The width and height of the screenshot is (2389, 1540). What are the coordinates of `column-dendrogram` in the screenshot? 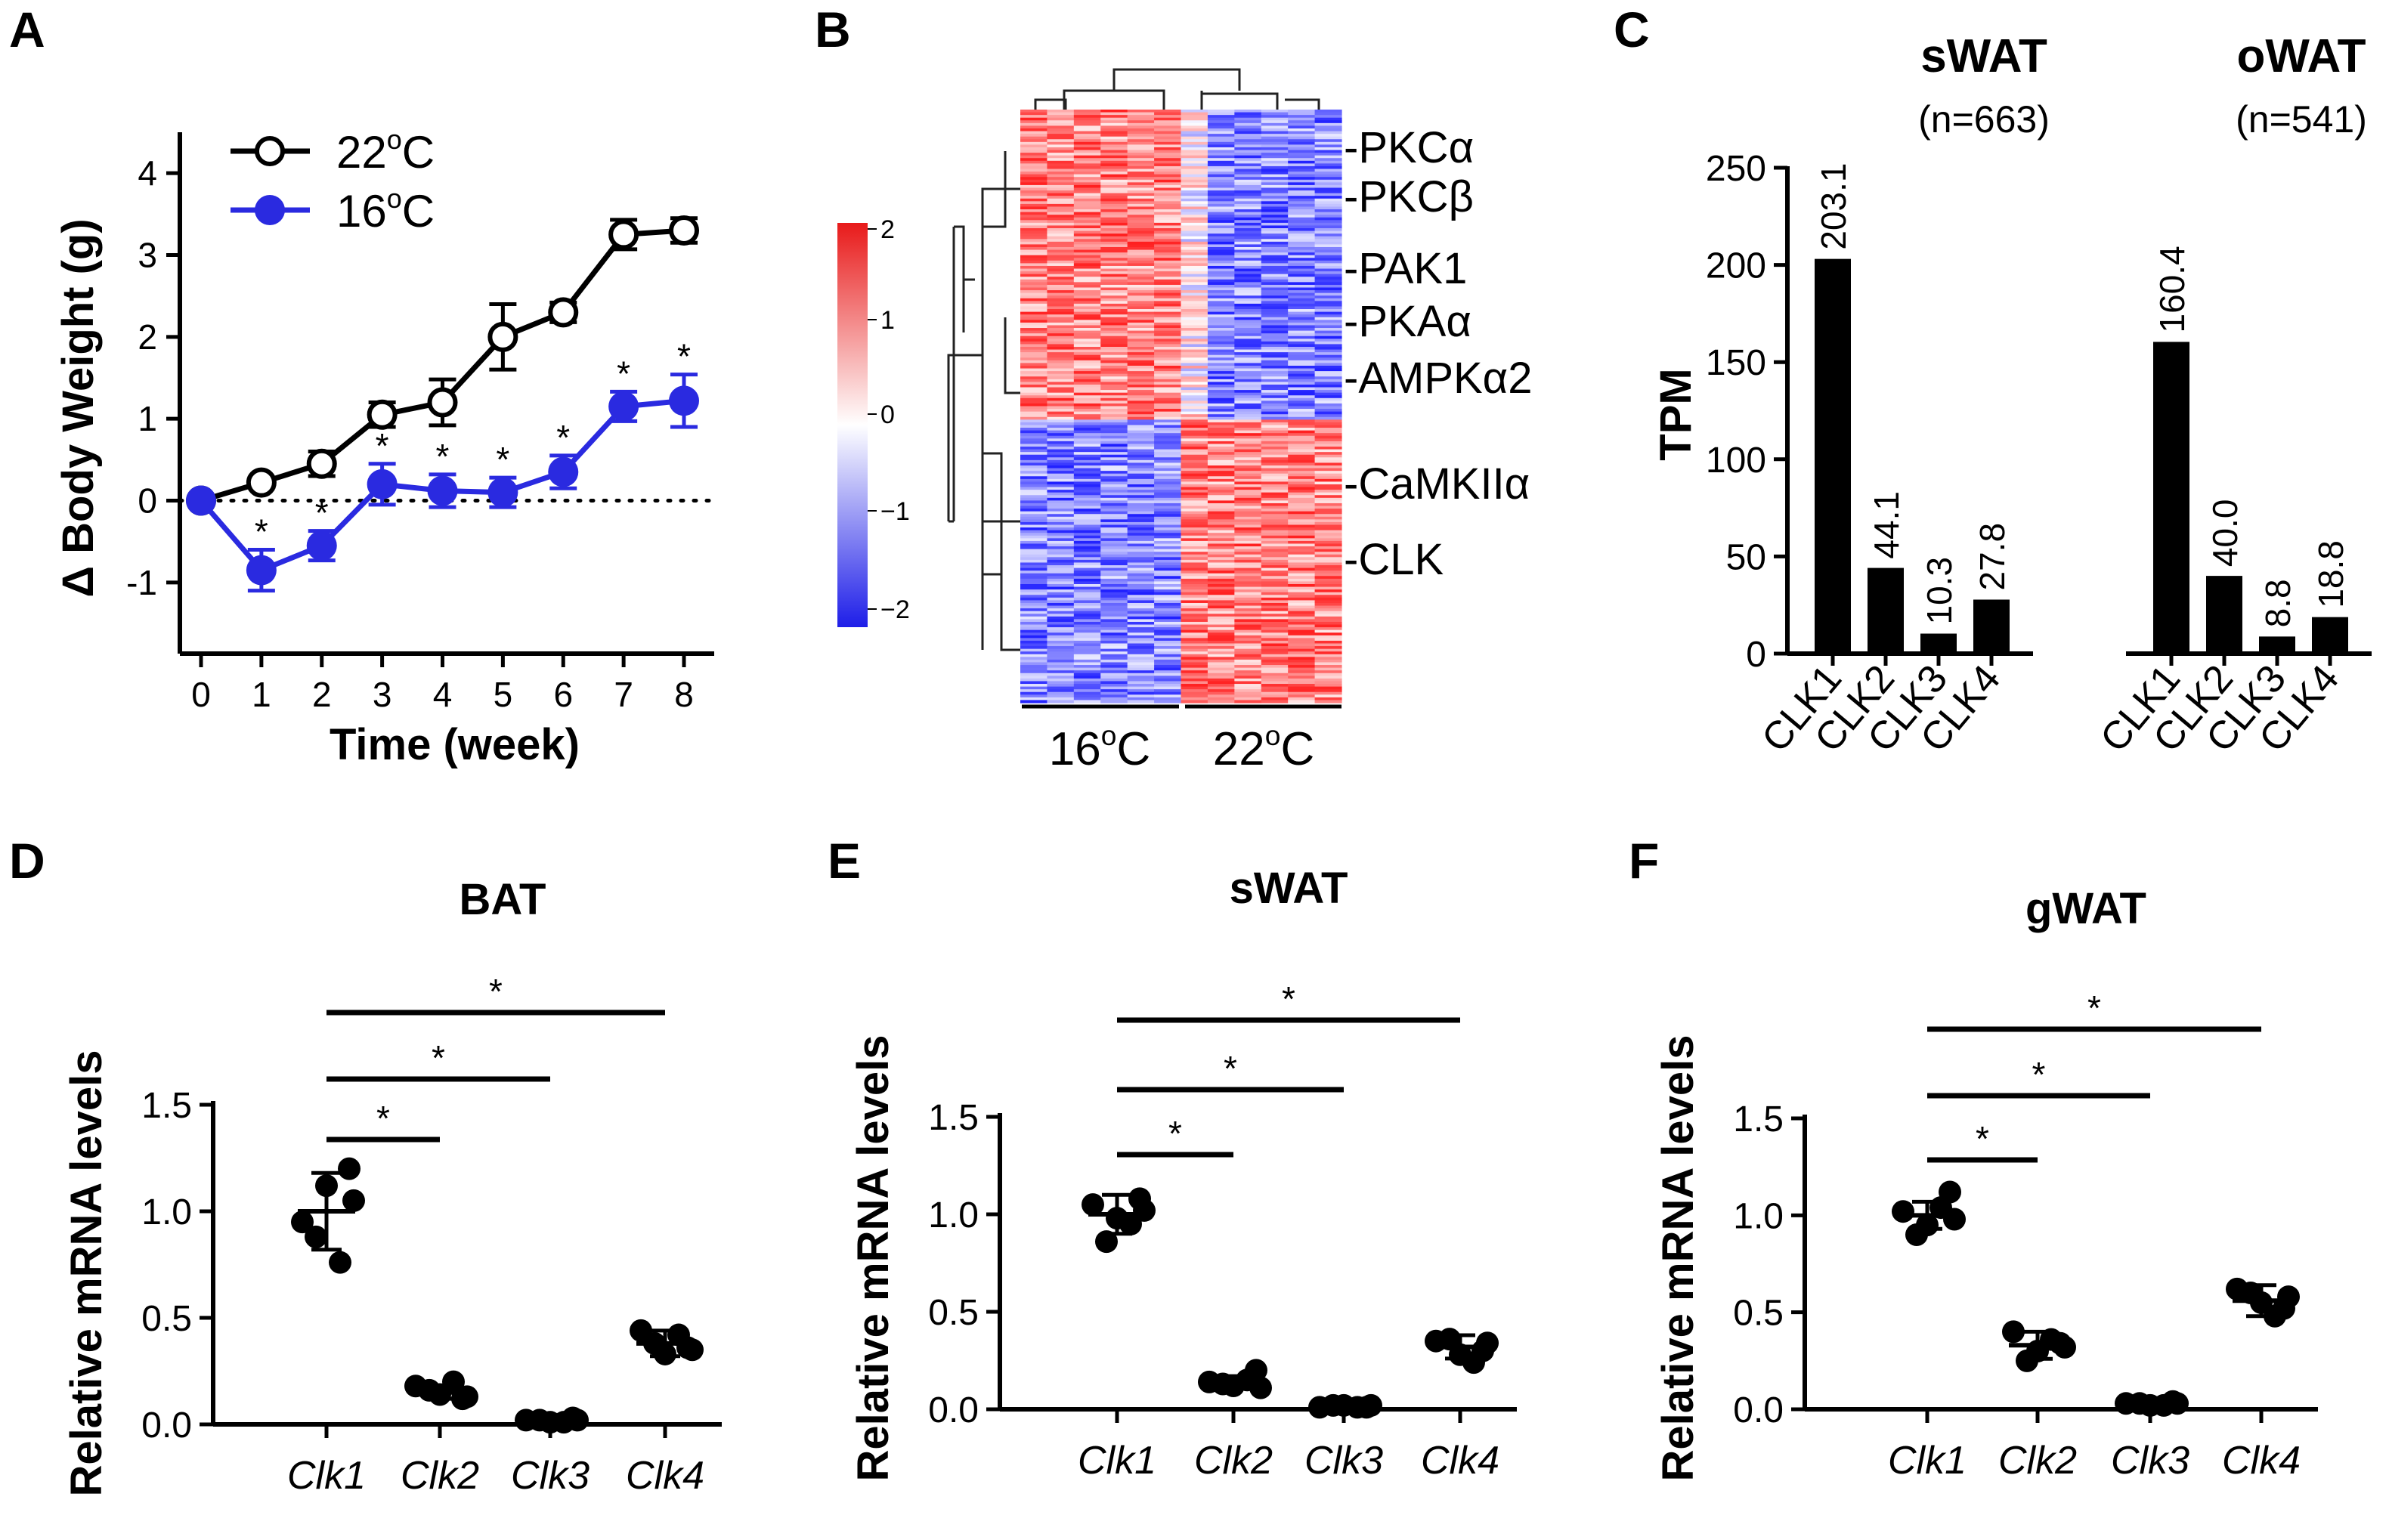 It's located at (1177, 89).